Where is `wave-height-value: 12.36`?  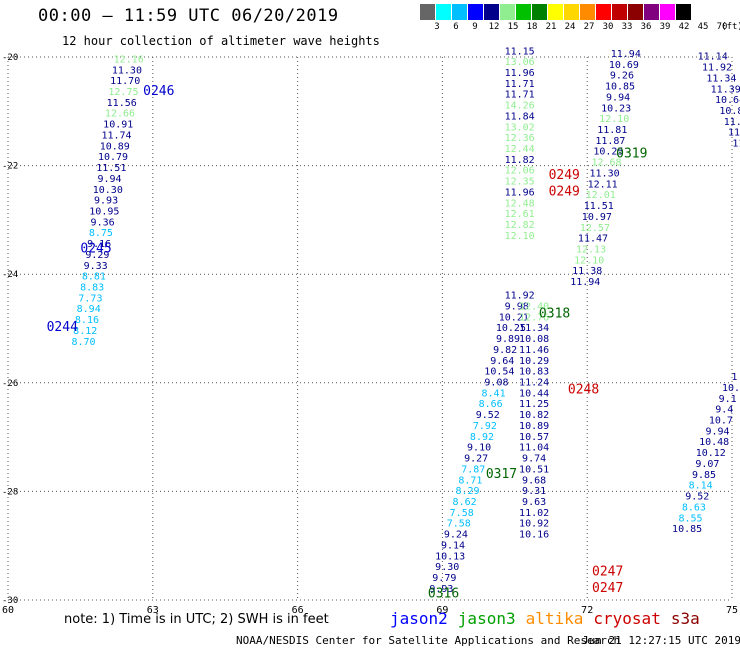 wave-height-value: 12.36 is located at coordinates (520, 138).